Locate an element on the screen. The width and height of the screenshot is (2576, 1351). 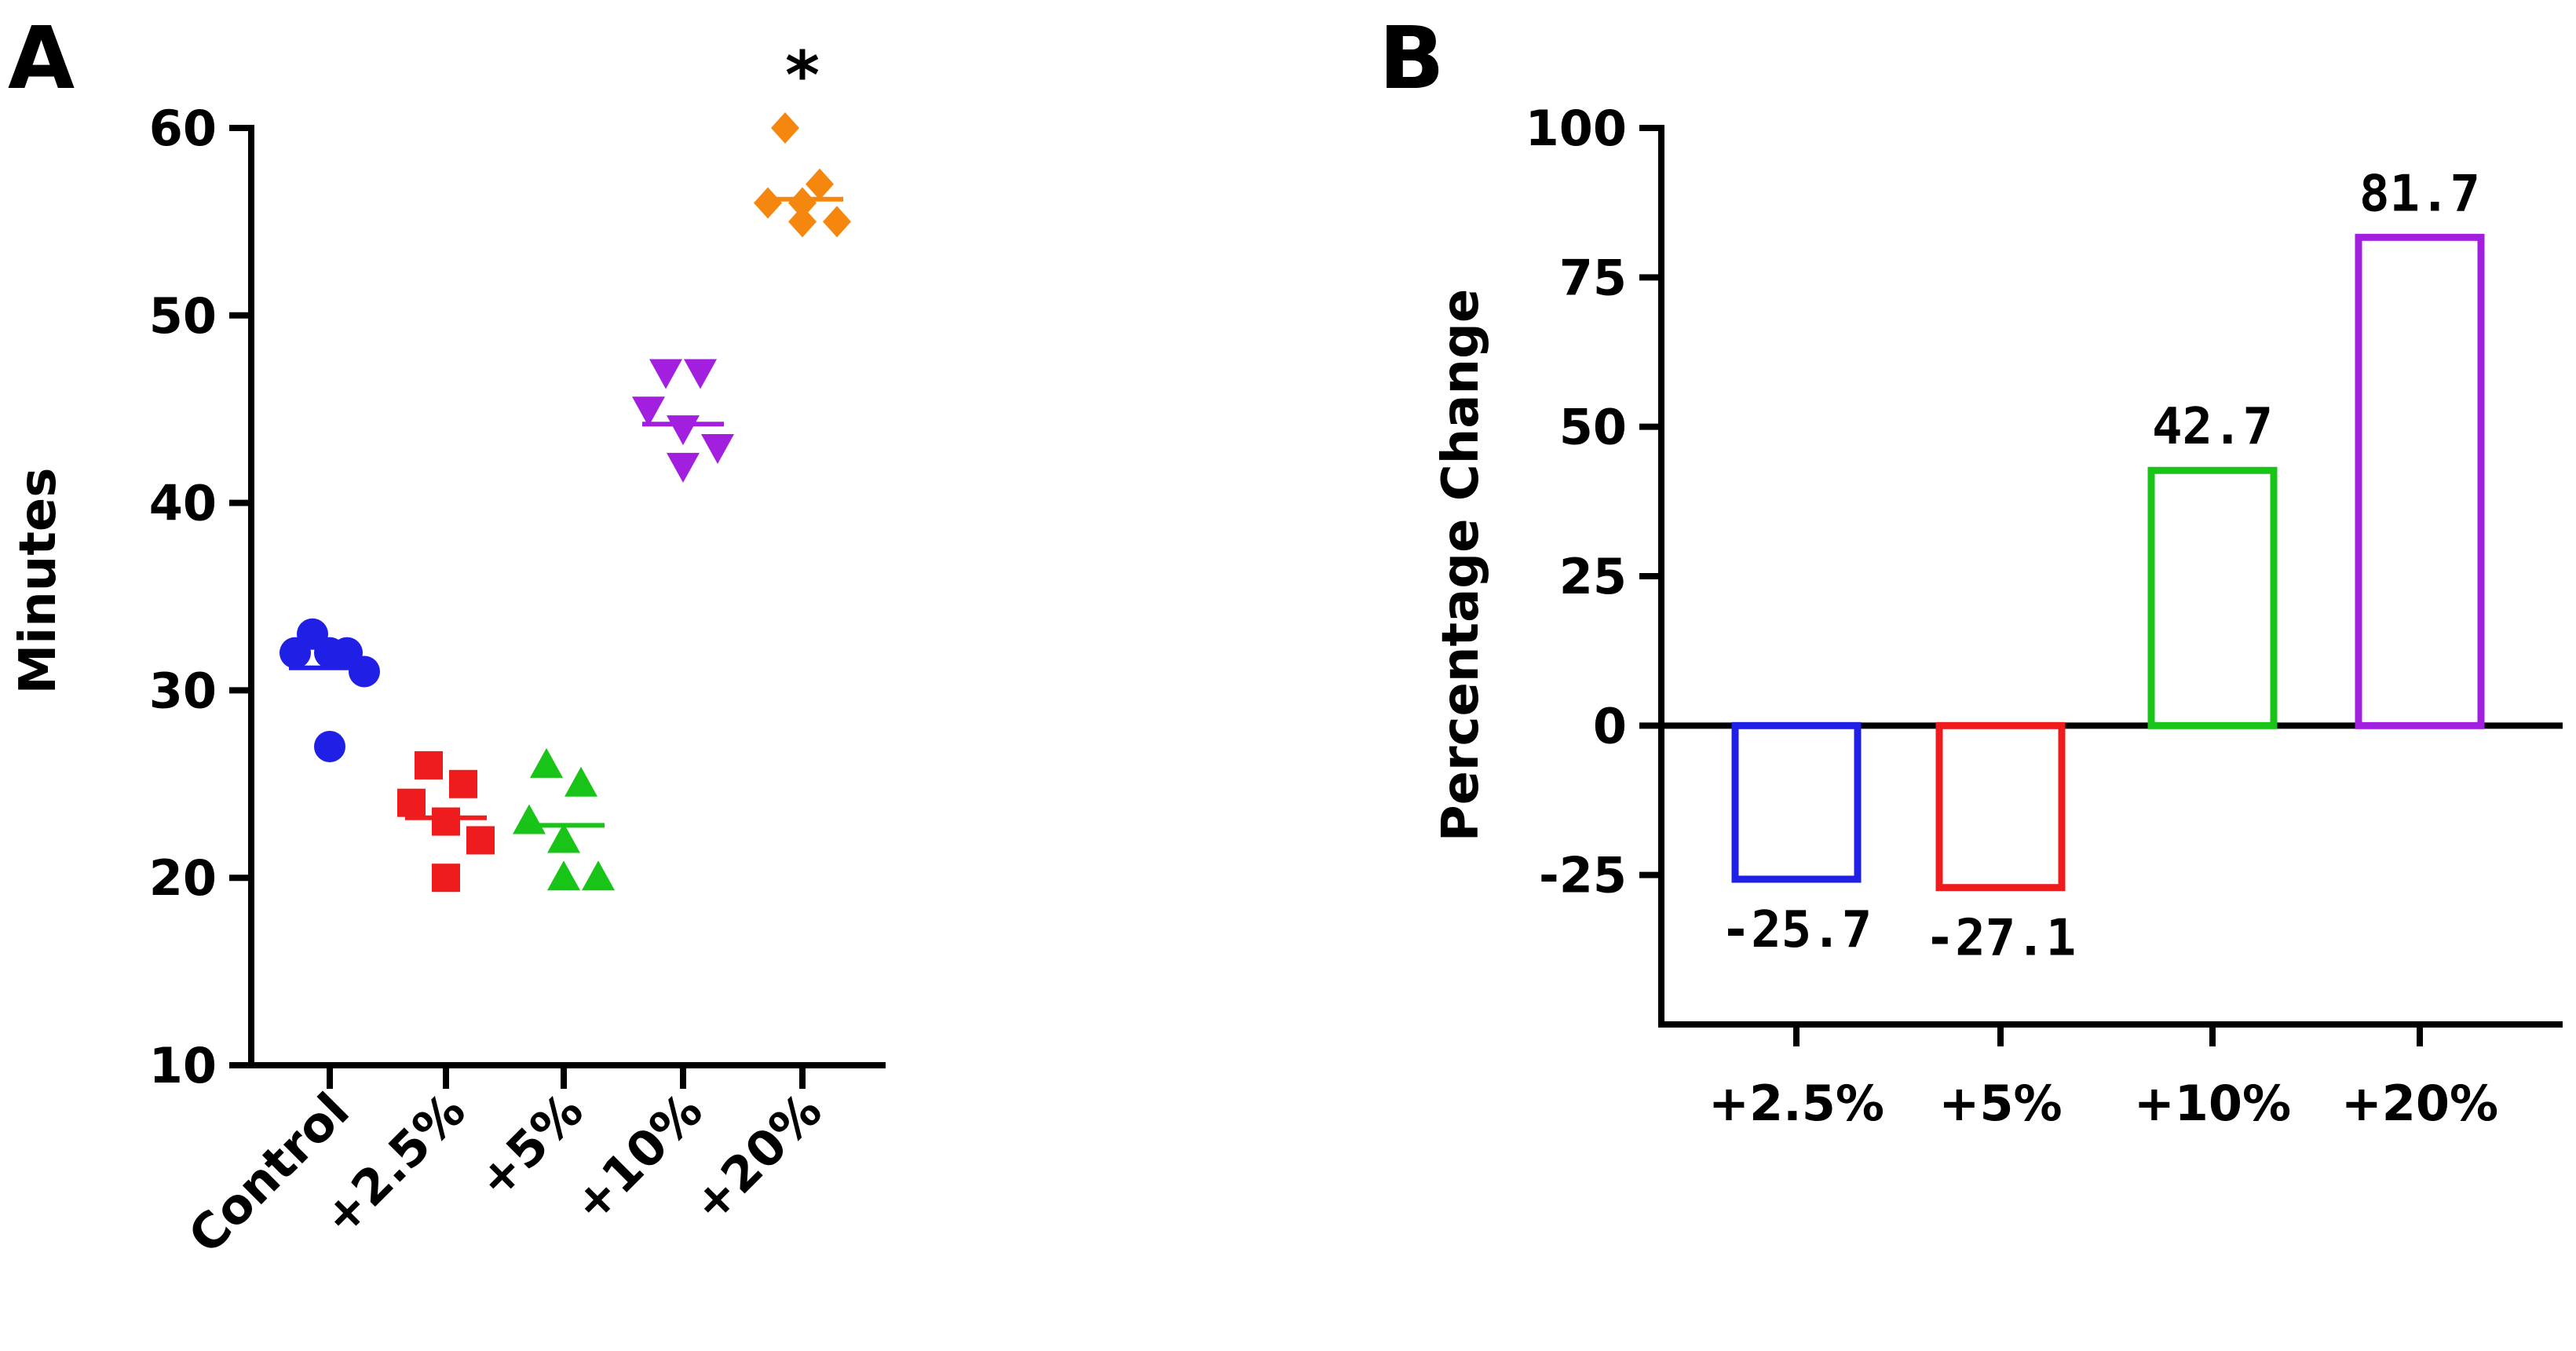
panel-a-significance-marker: * is located at coordinates (802, 75).